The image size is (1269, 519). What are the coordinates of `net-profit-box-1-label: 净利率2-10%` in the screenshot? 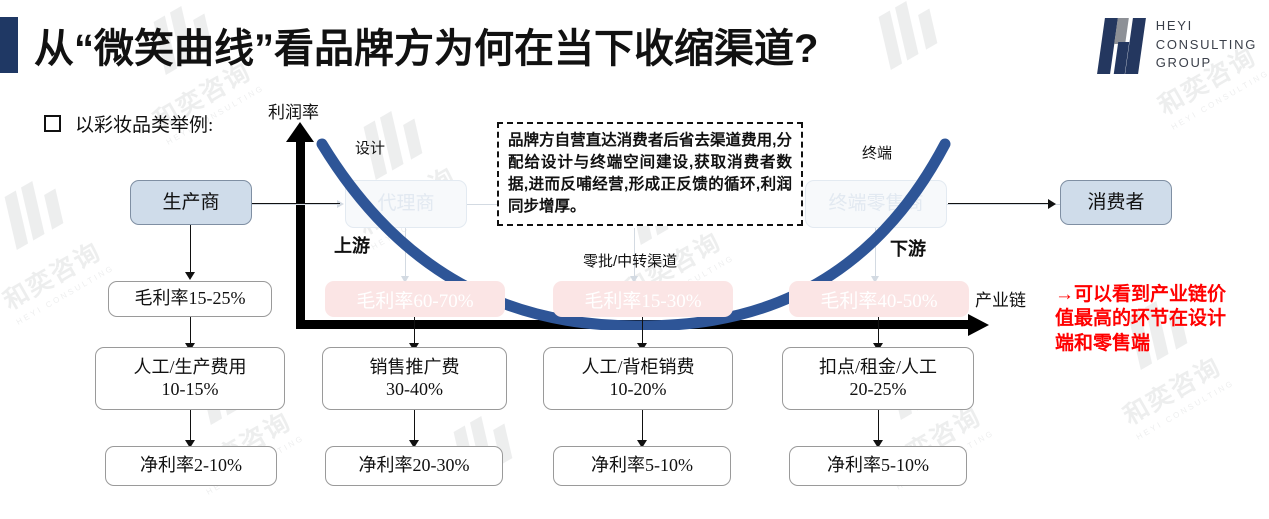 It's located at (191, 465).